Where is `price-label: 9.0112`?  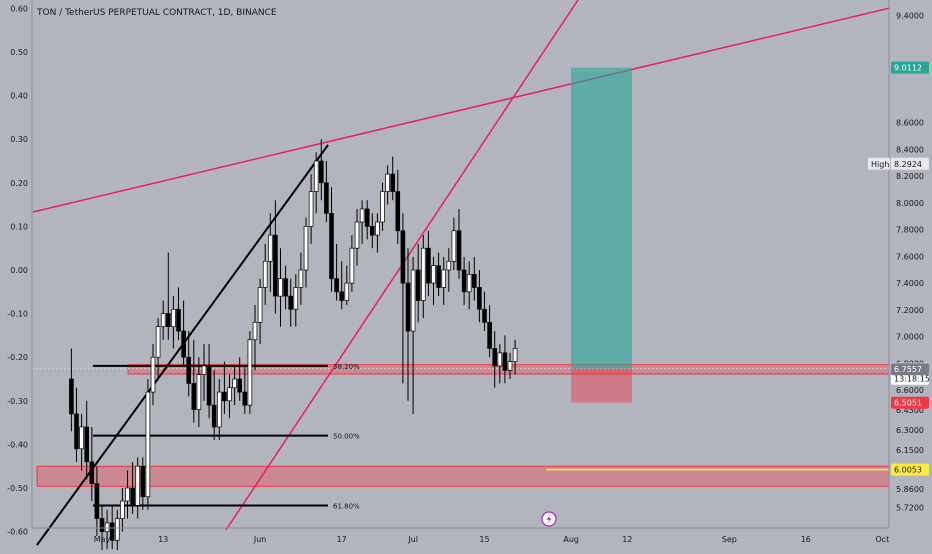 price-label: 9.0112 is located at coordinates (910, 67).